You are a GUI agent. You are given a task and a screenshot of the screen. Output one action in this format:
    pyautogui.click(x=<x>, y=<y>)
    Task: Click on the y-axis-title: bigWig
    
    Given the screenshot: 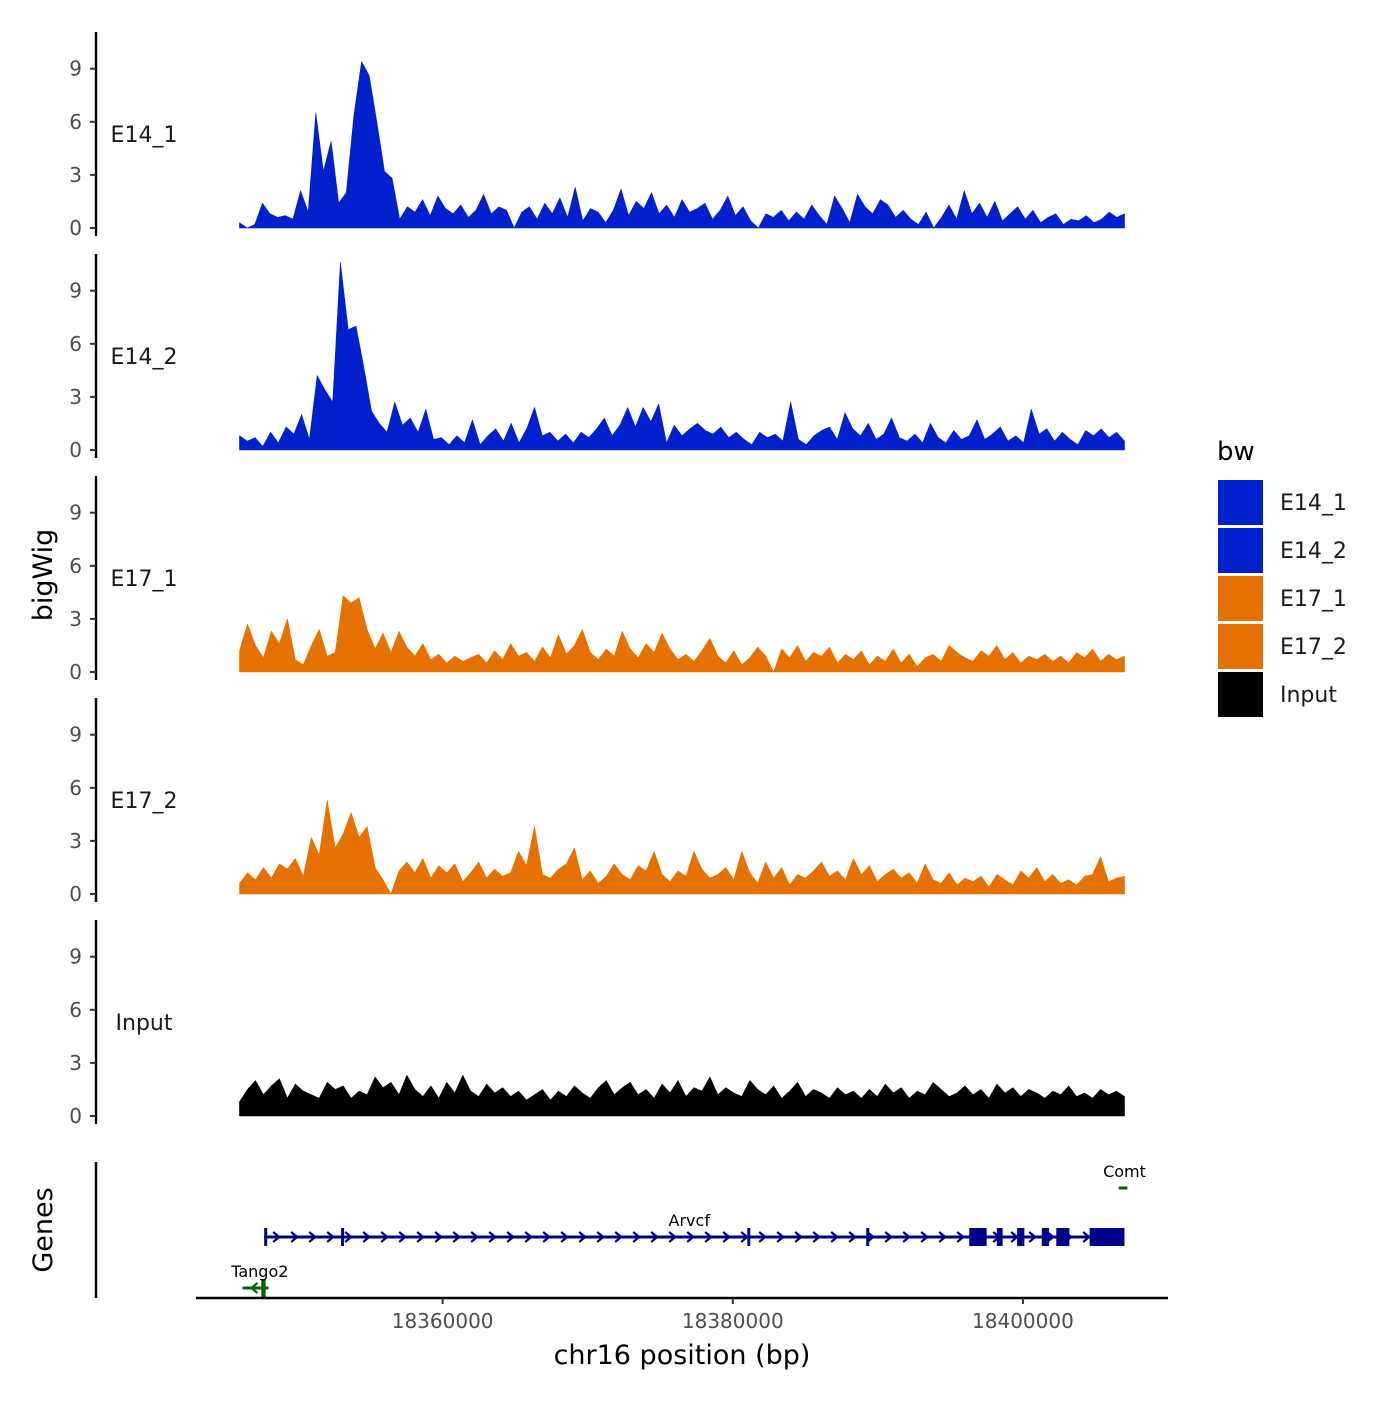 What is the action you would take?
    pyautogui.click(x=43, y=575)
    